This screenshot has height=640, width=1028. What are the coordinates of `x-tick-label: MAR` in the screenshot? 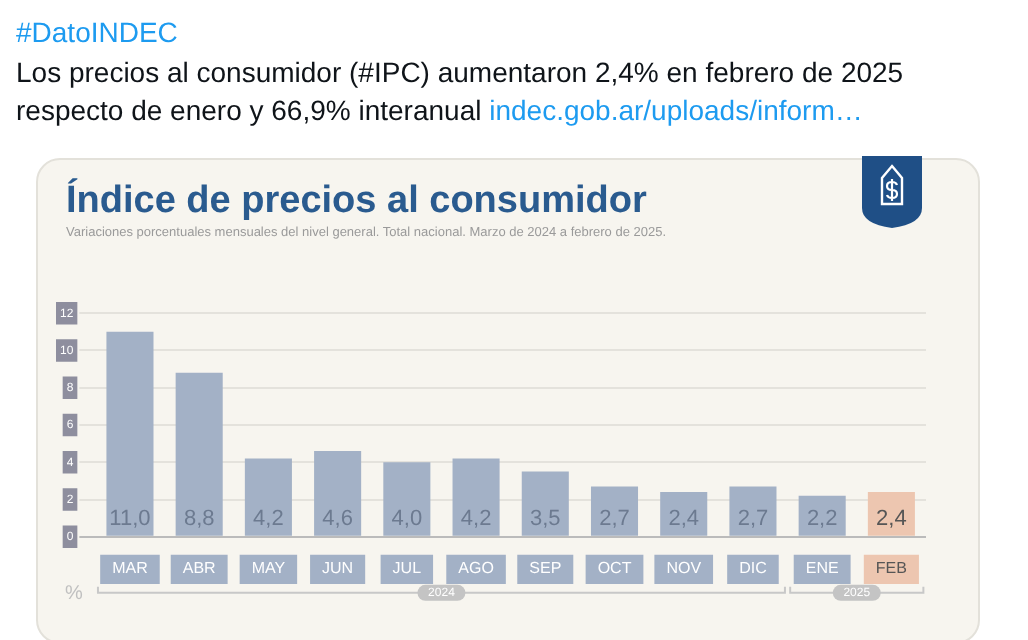 It's located at (130, 567).